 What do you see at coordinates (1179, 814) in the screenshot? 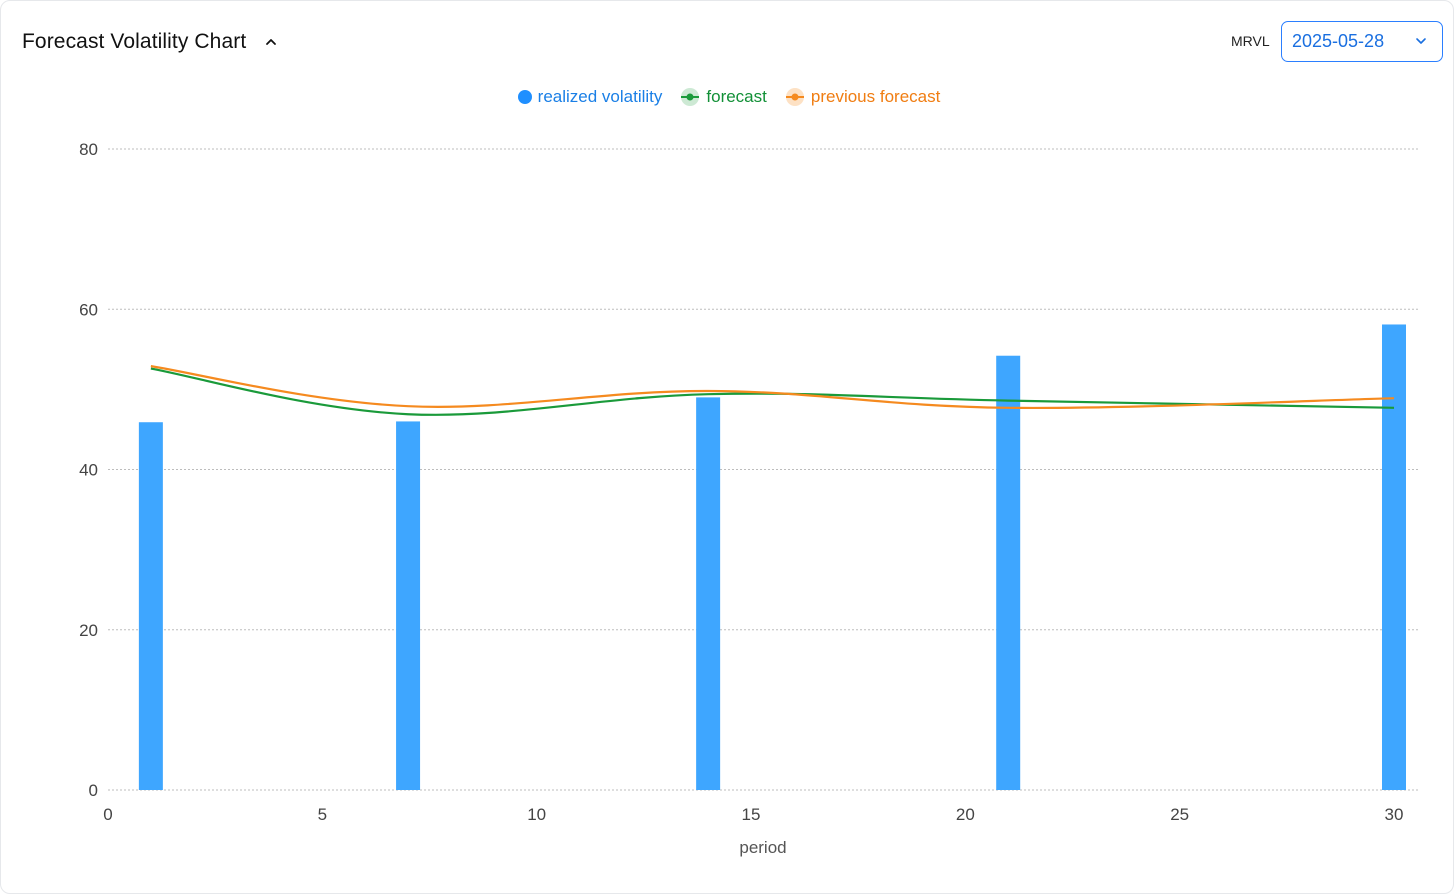
I see `x-tick-label: 25` at bounding box center [1179, 814].